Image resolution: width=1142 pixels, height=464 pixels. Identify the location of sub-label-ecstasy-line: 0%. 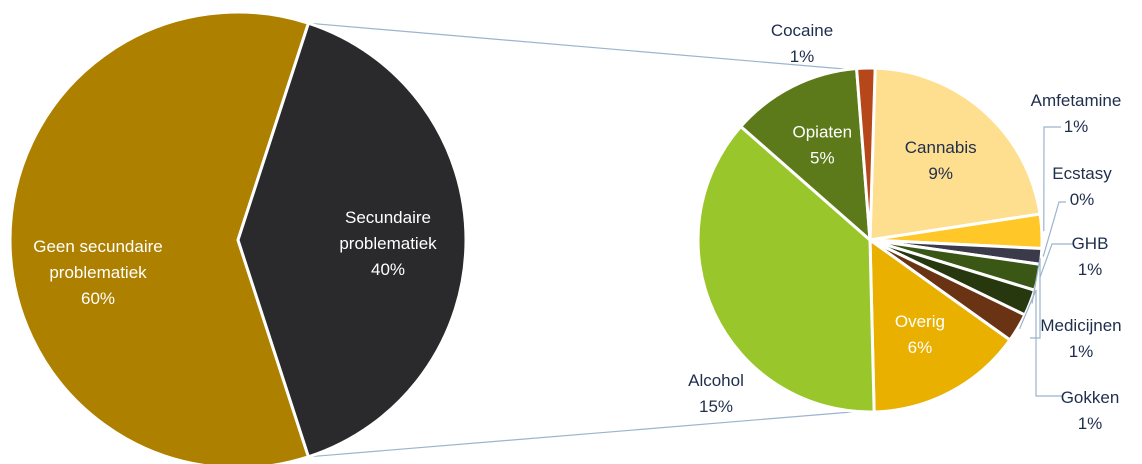
(1082, 199).